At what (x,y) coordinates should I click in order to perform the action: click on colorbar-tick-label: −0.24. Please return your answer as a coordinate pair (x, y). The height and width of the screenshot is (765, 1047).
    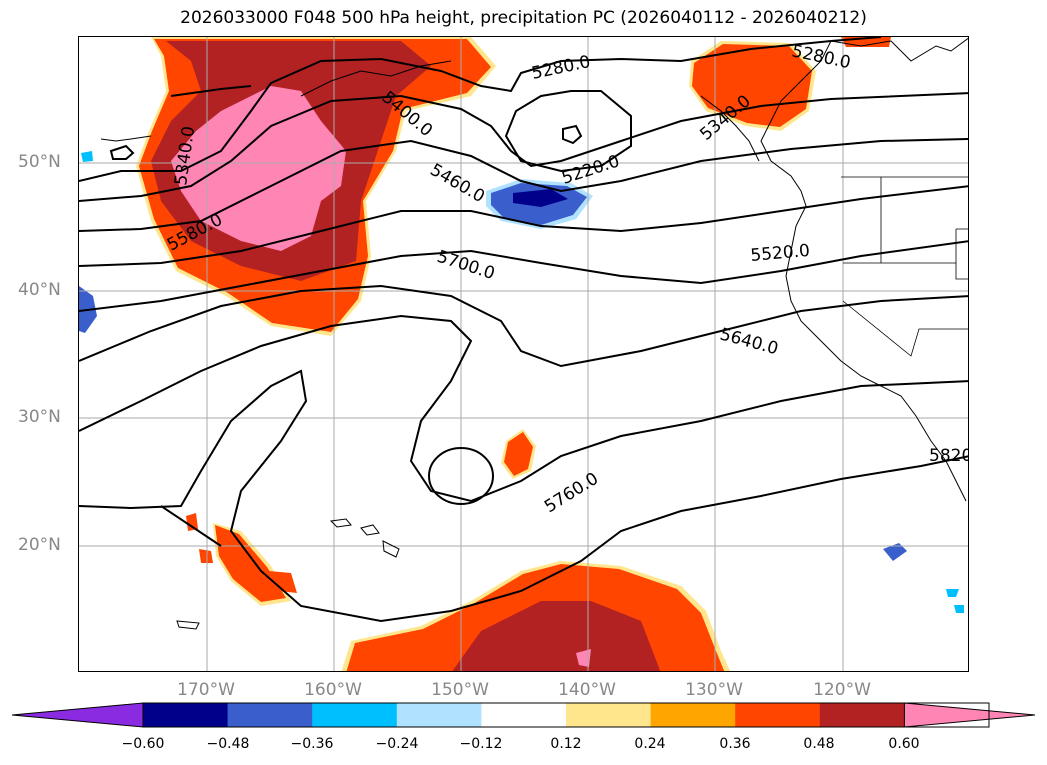
    Looking at the image, I should click on (397, 744).